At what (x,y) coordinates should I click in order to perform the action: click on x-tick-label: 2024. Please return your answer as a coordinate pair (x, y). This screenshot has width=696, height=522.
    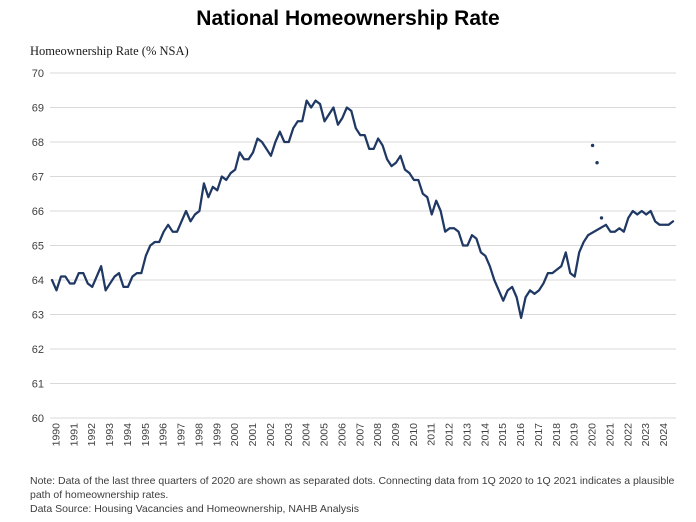
    Looking at the image, I should click on (664, 435).